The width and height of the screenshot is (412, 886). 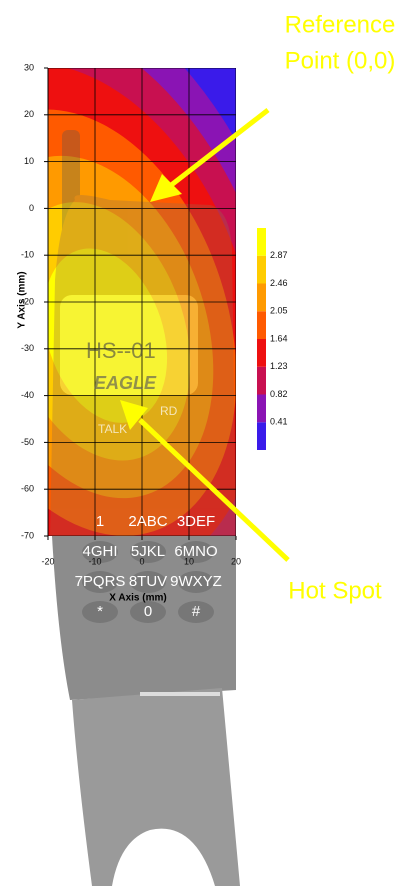 What do you see at coordinates (236, 561) in the screenshot?
I see `x-tick-label: 20` at bounding box center [236, 561].